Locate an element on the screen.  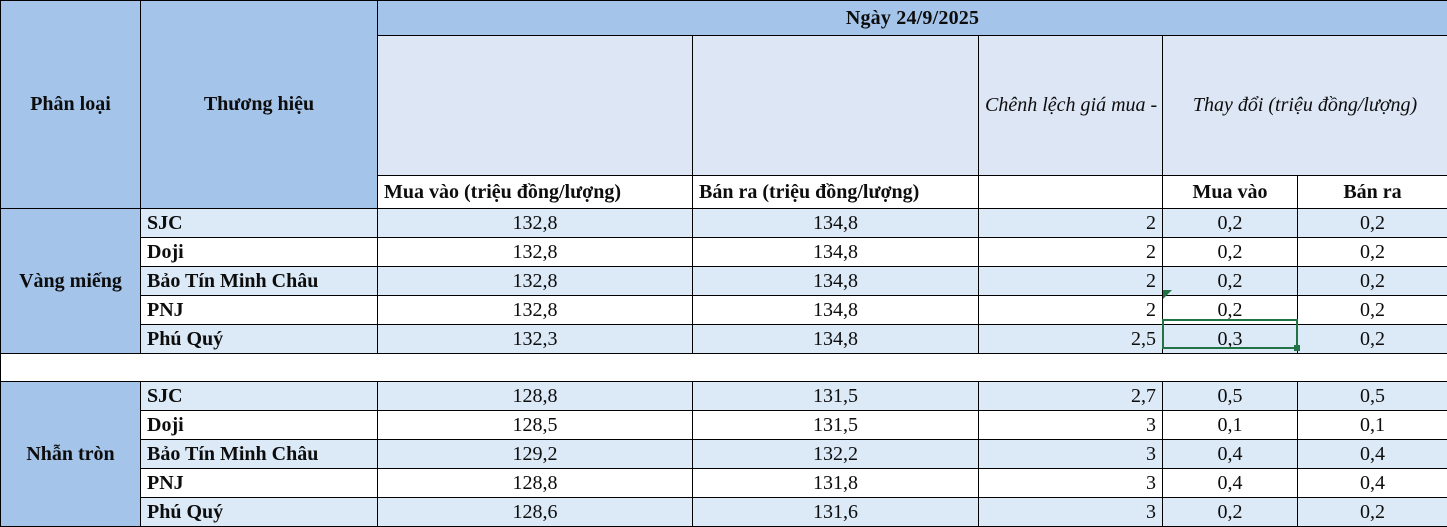
sell-price-cell: 131,8 is located at coordinates (836, 483).